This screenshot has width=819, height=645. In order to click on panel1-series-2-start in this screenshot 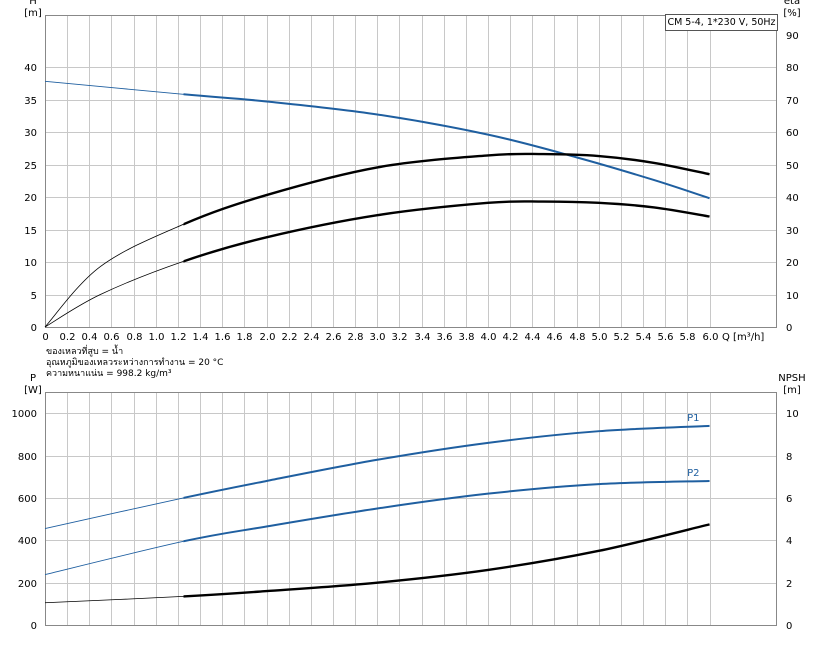, I will do `click(114, 275)`.